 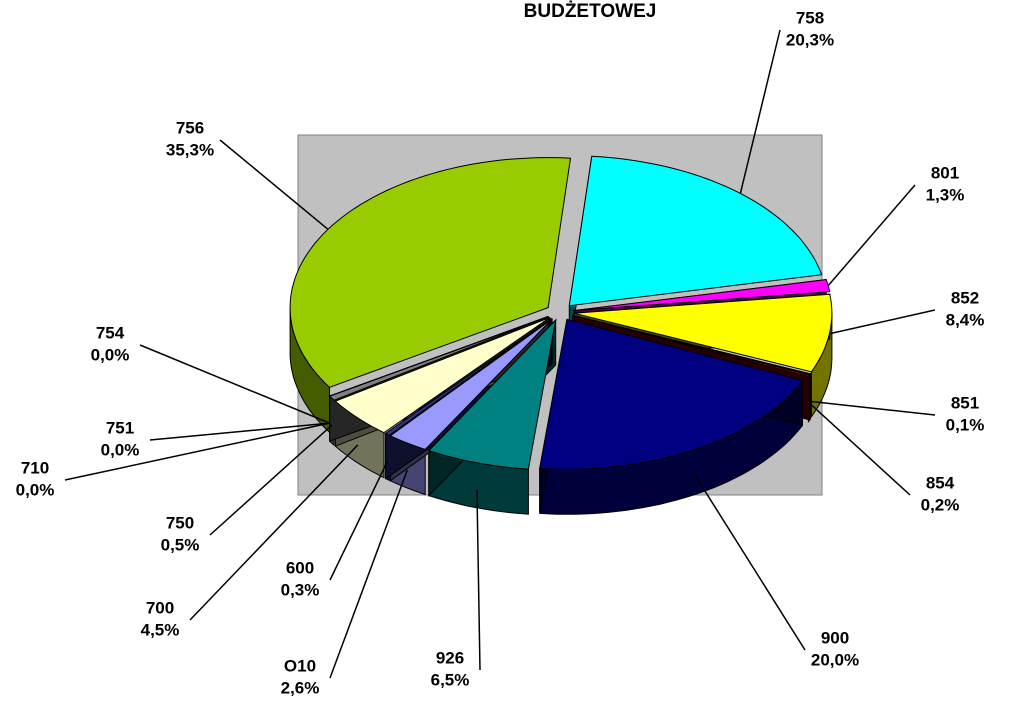 What do you see at coordinates (180, 544) in the screenshot?
I see `value-label: 0,5%` at bounding box center [180, 544].